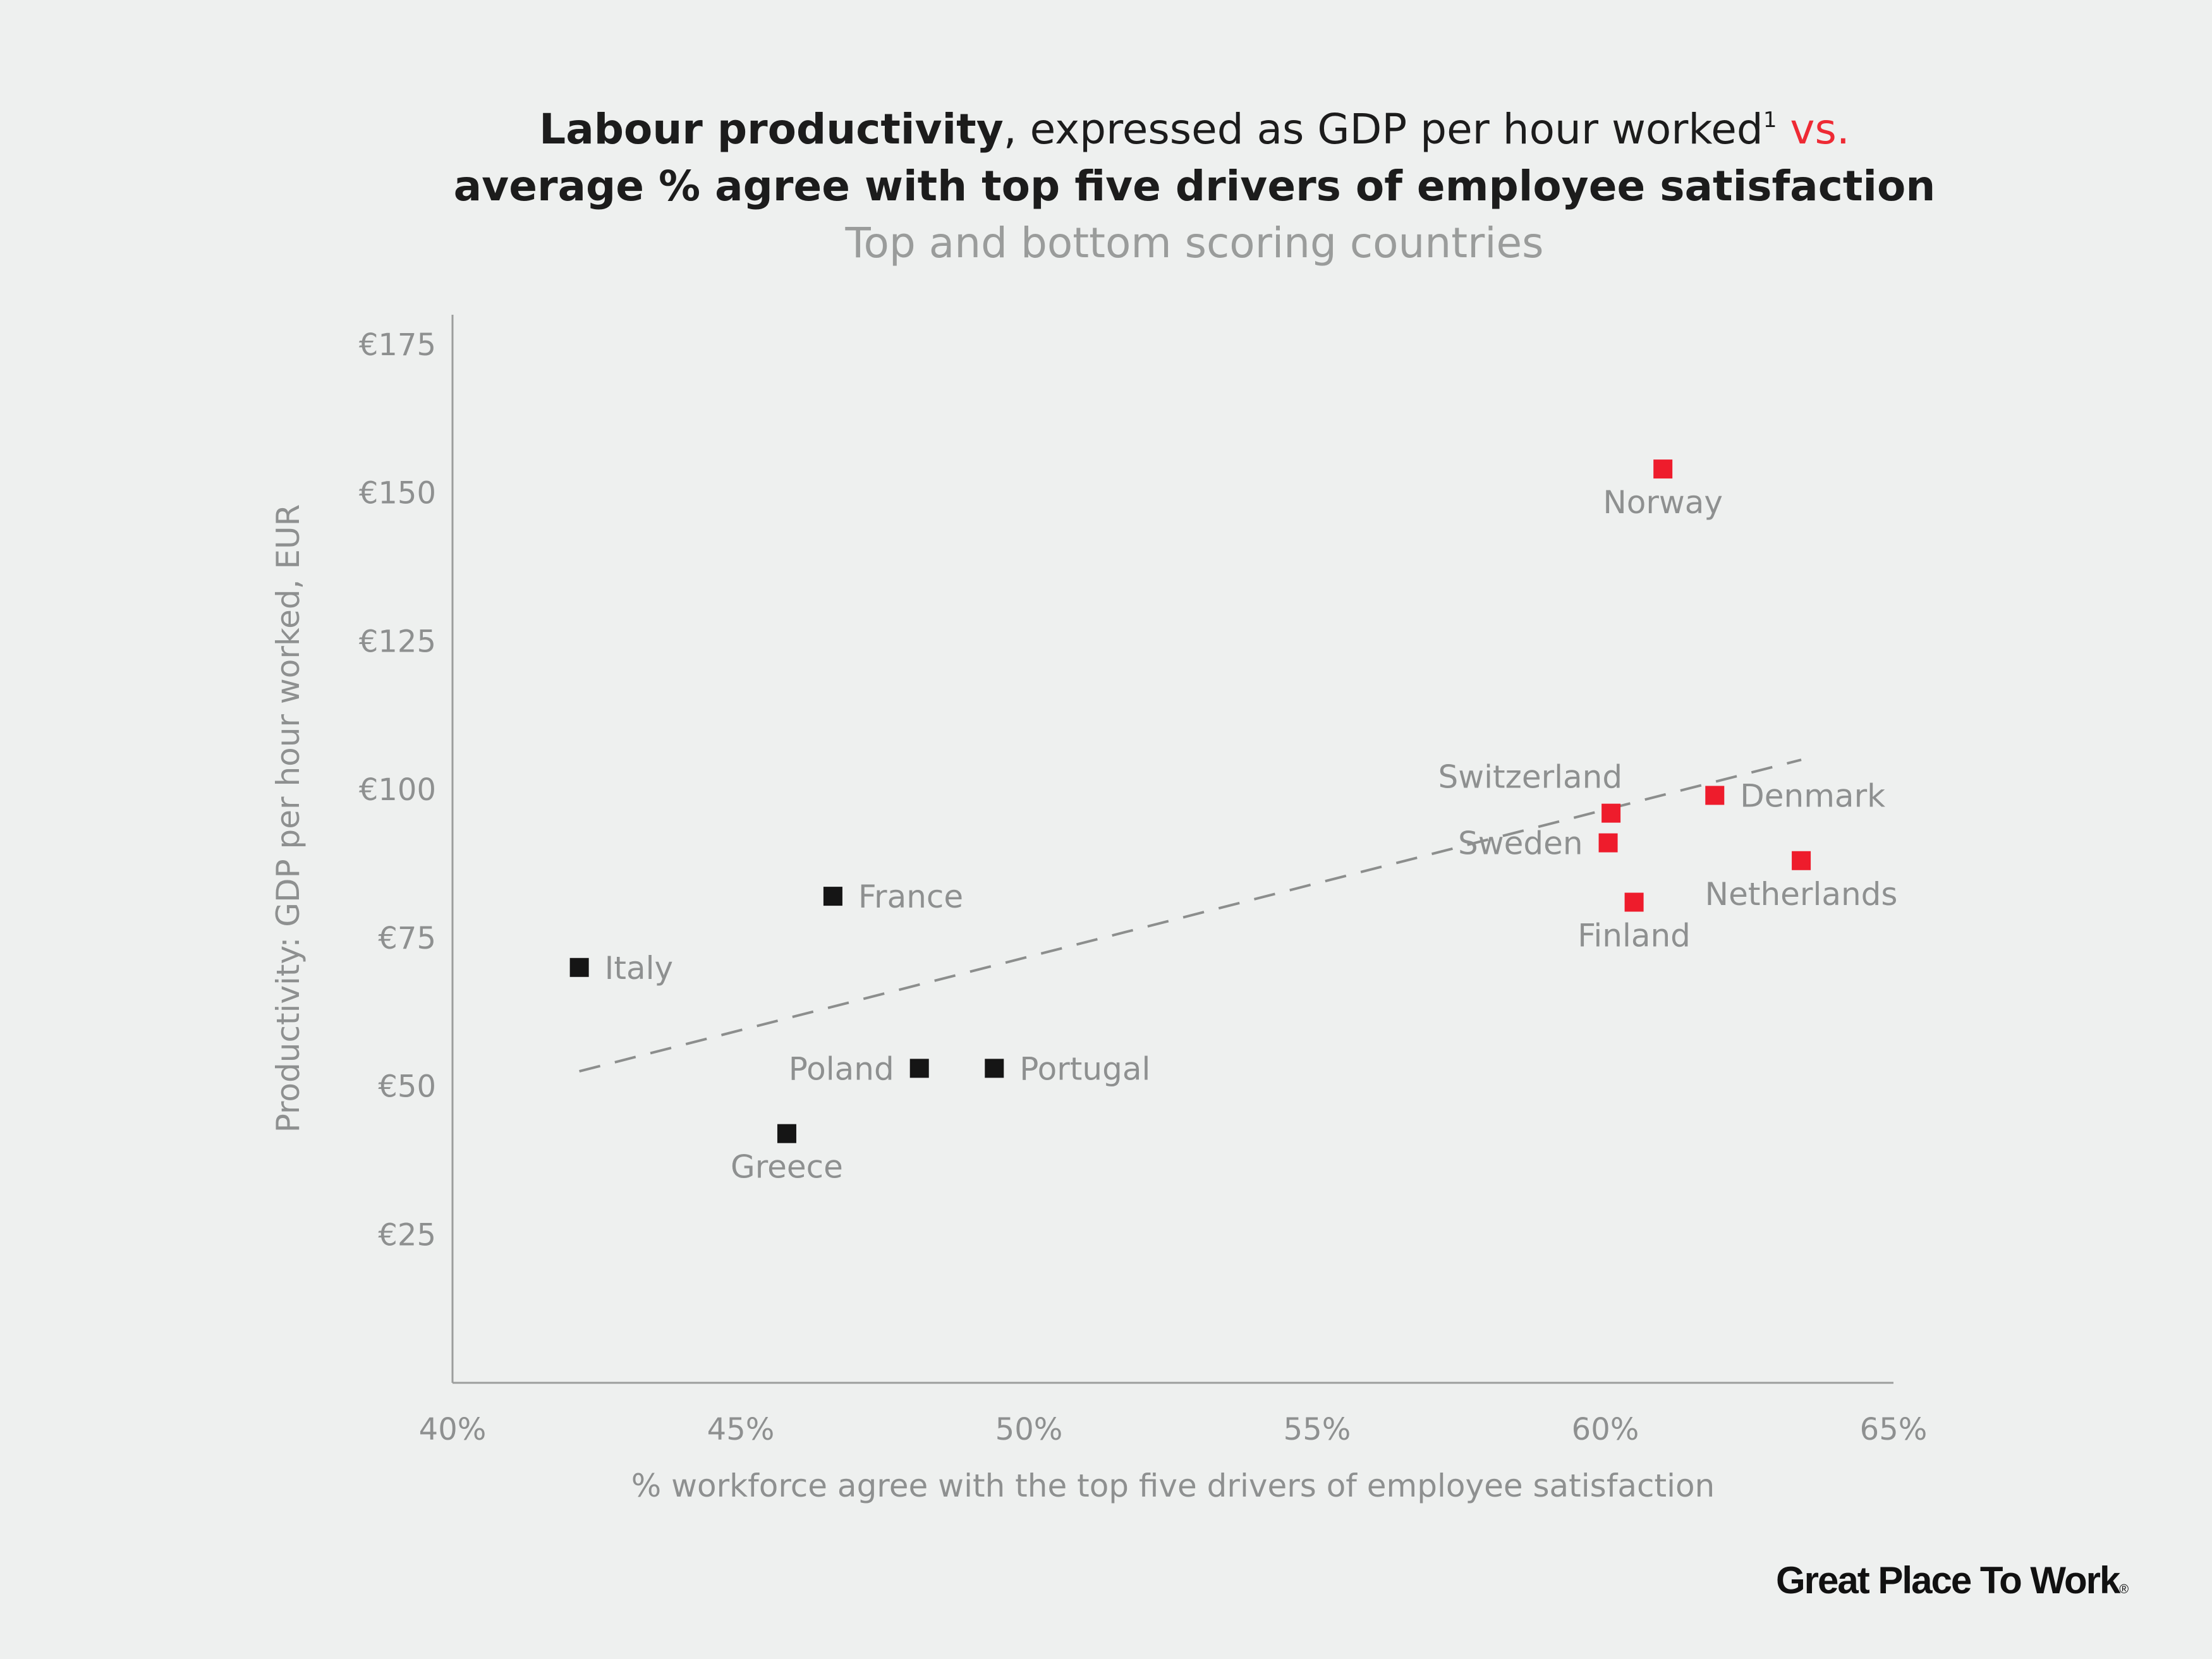  What do you see at coordinates (1634, 902) in the screenshot?
I see `point-finland` at bounding box center [1634, 902].